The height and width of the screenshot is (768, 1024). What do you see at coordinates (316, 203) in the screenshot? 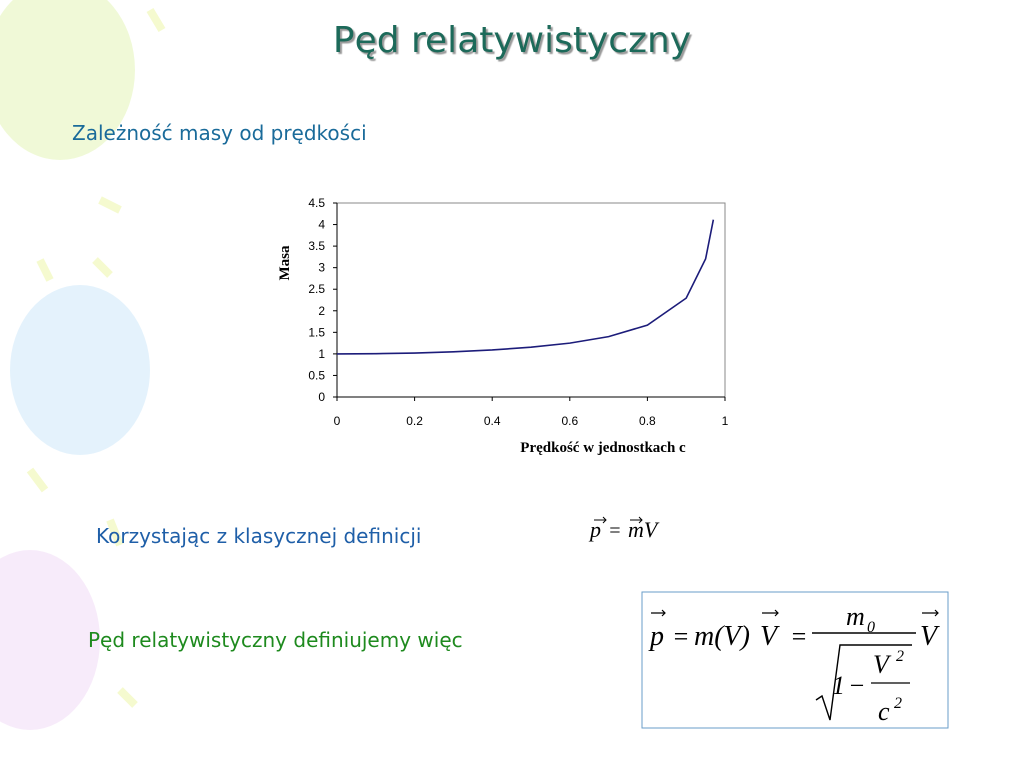
I see `y-tick-label: 4.5` at bounding box center [316, 203].